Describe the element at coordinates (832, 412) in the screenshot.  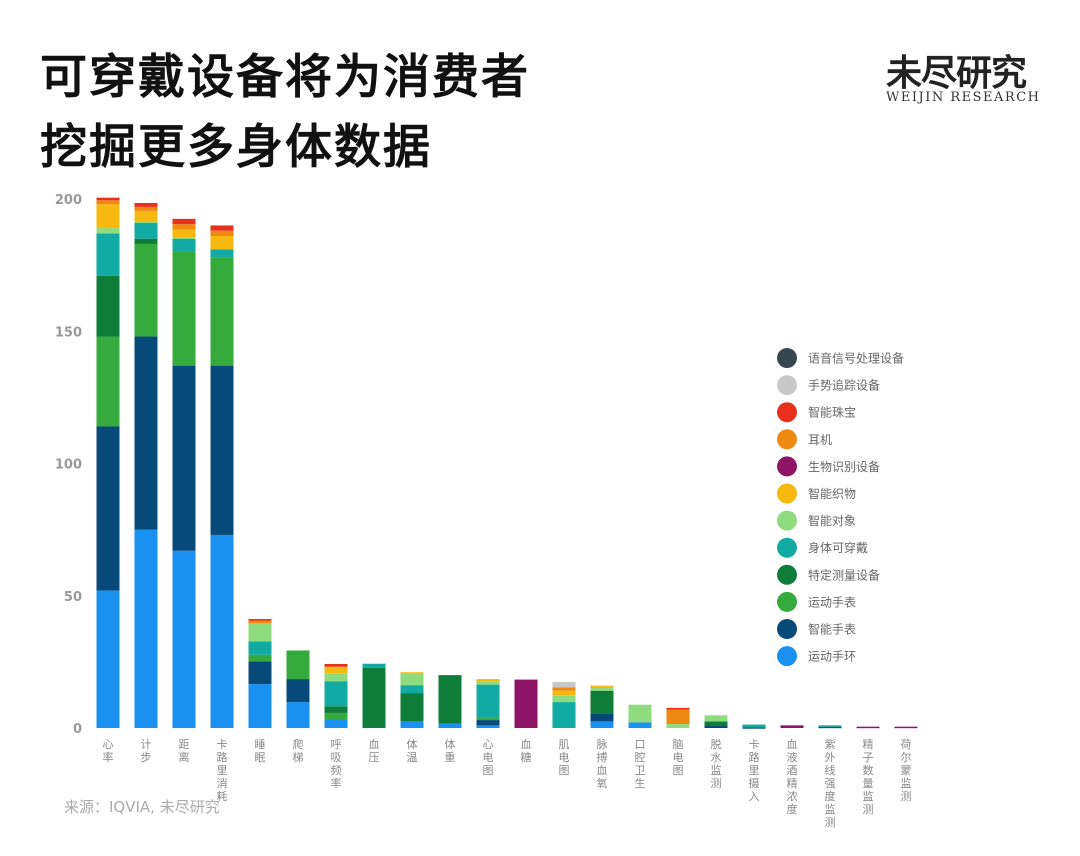
I see `legend-label: 智能珠宝` at that location.